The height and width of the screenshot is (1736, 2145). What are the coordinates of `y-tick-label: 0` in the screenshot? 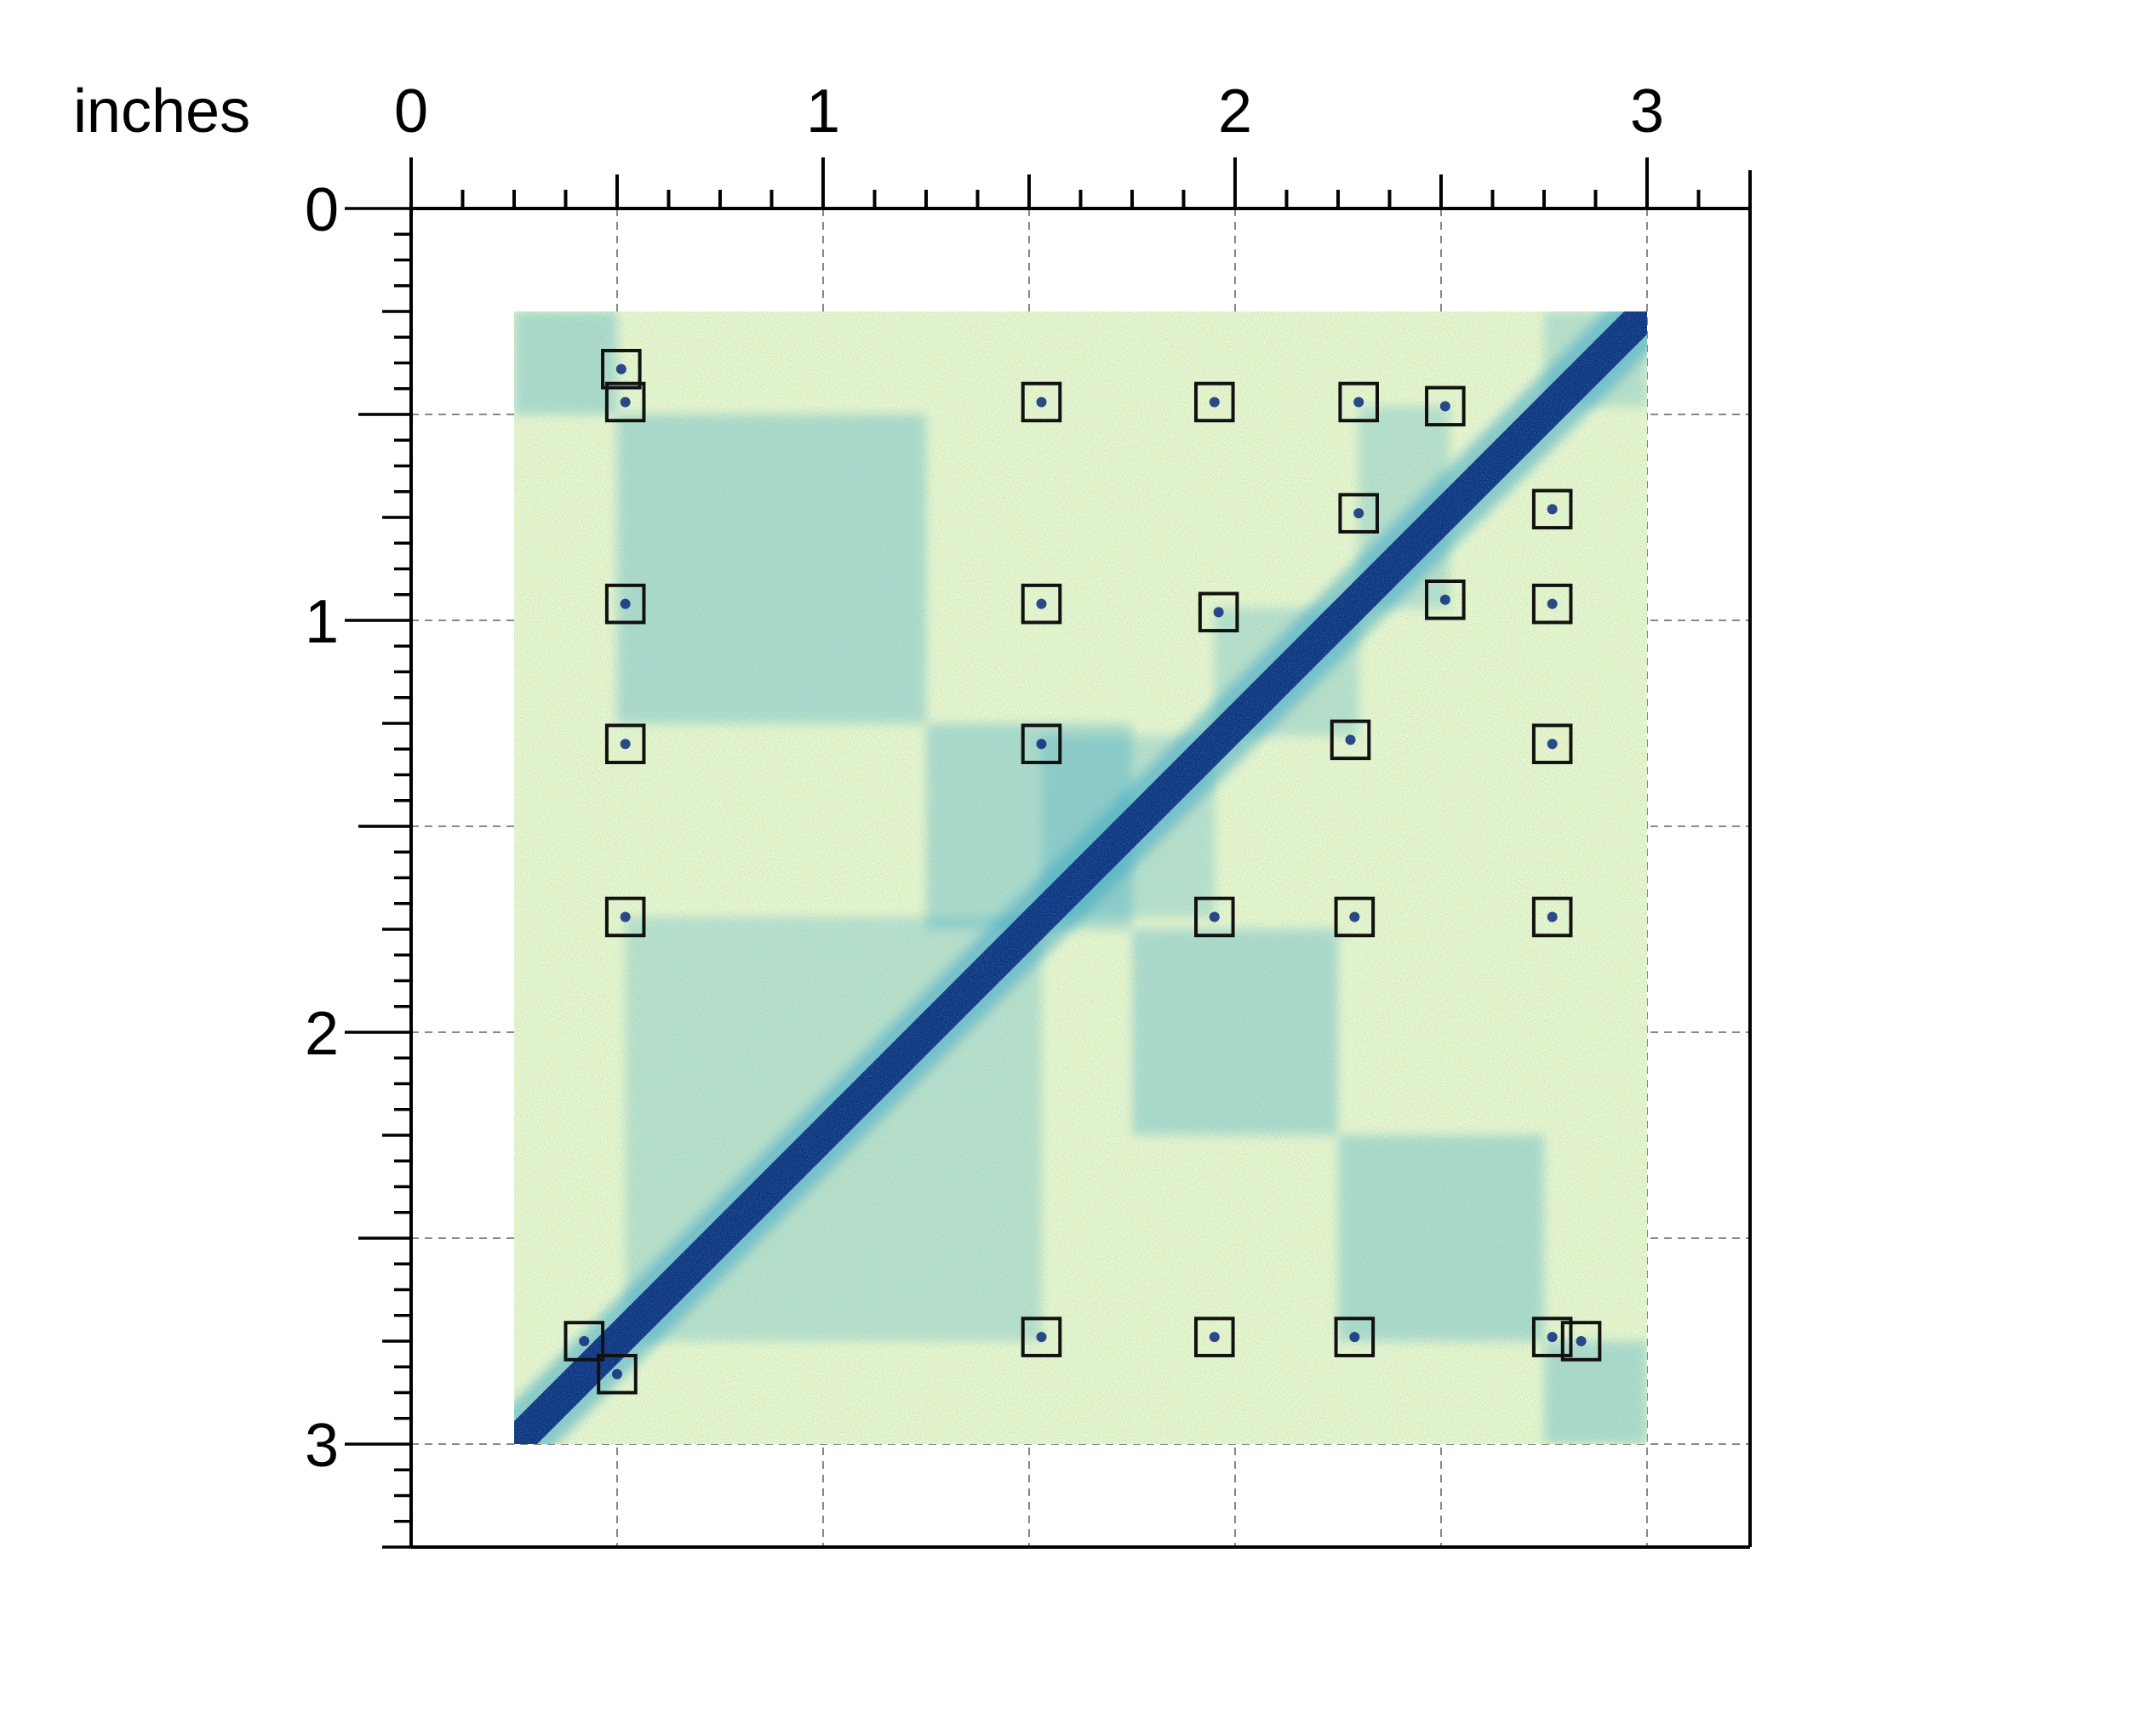 It's located at (322, 210).